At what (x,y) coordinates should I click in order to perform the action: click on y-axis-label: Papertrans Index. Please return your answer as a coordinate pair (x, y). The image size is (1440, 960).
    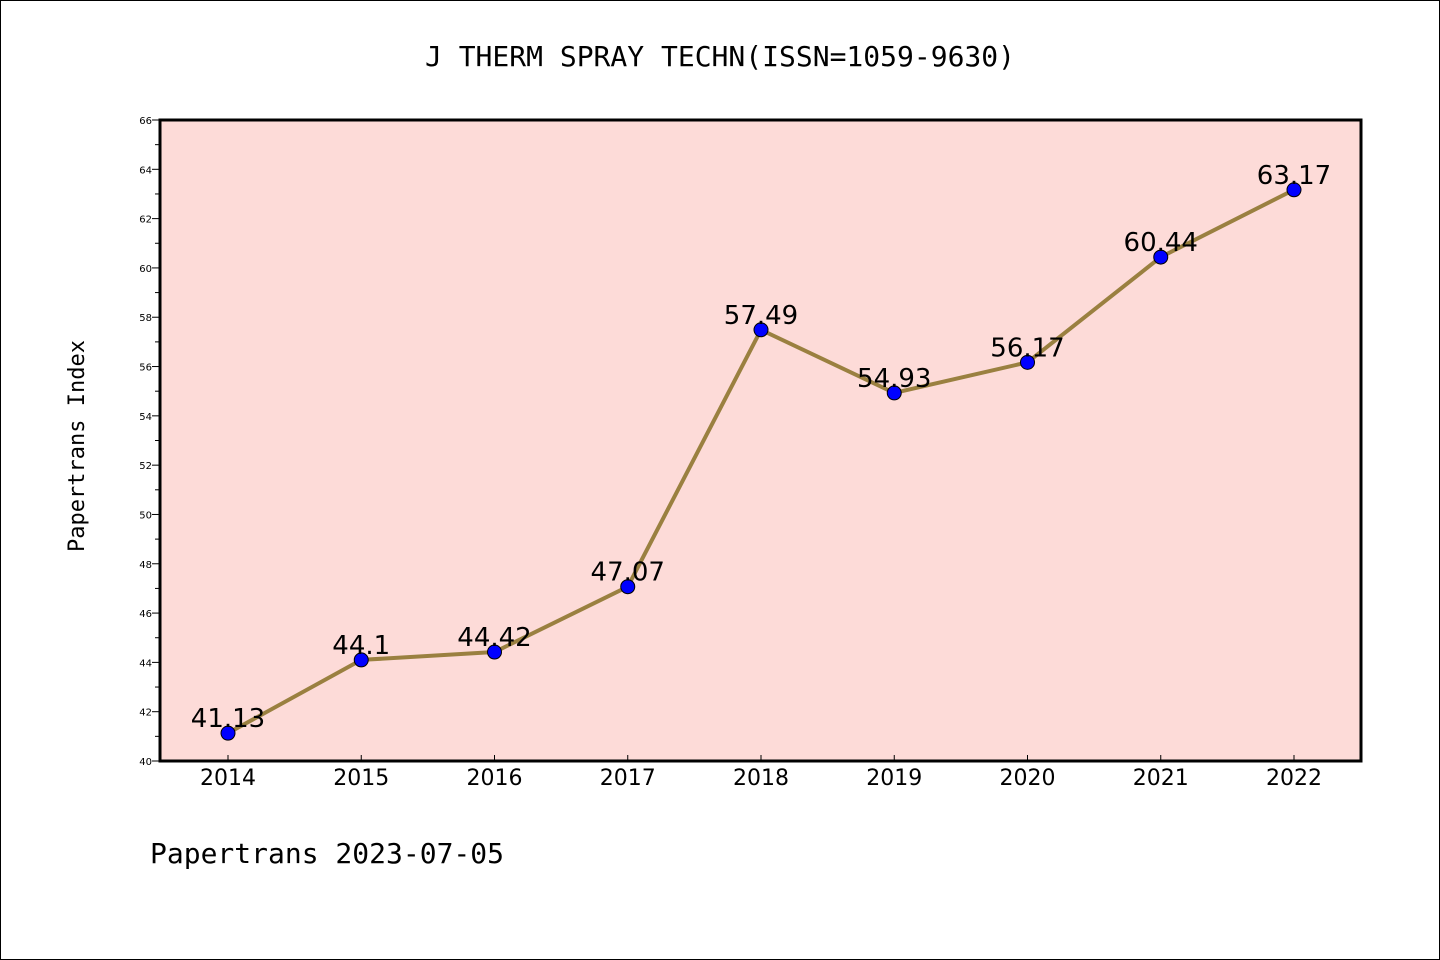
    Looking at the image, I should click on (77, 446).